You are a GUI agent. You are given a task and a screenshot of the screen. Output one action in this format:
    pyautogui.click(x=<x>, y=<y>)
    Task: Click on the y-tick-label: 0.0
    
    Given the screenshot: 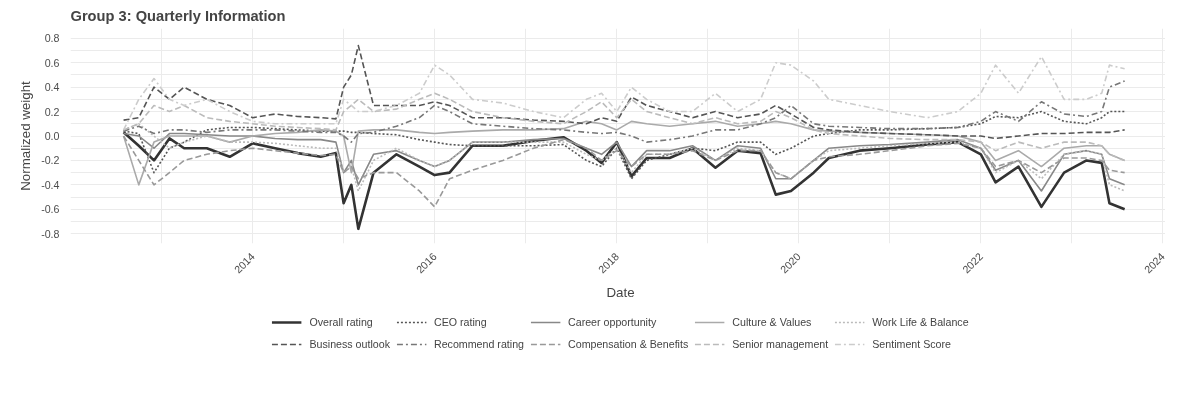 What is the action you would take?
    pyautogui.click(x=52, y=136)
    